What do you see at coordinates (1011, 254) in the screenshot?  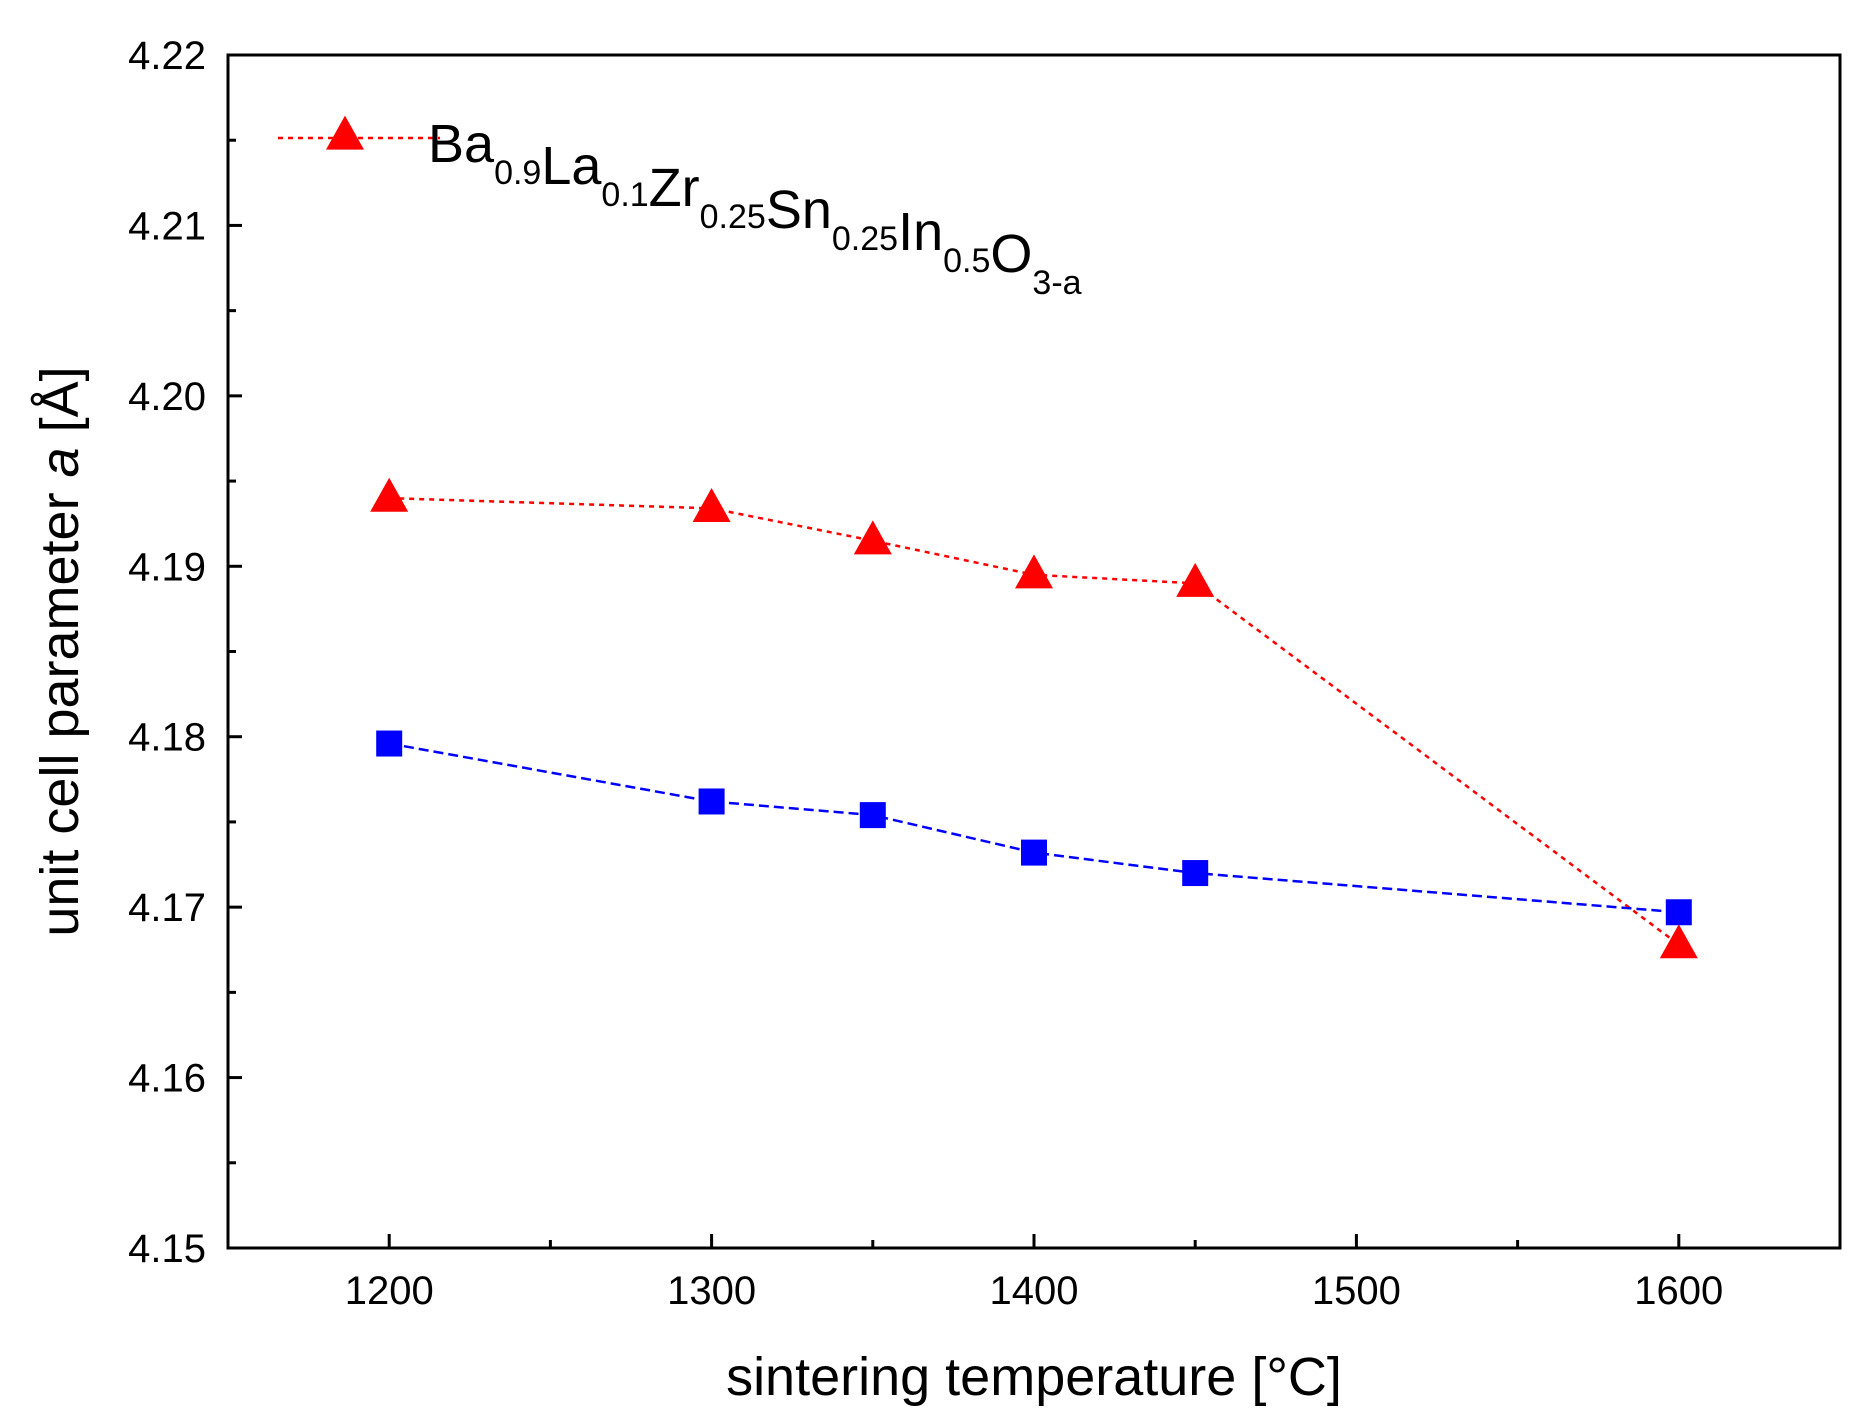 I see `legend-label-element: O` at bounding box center [1011, 254].